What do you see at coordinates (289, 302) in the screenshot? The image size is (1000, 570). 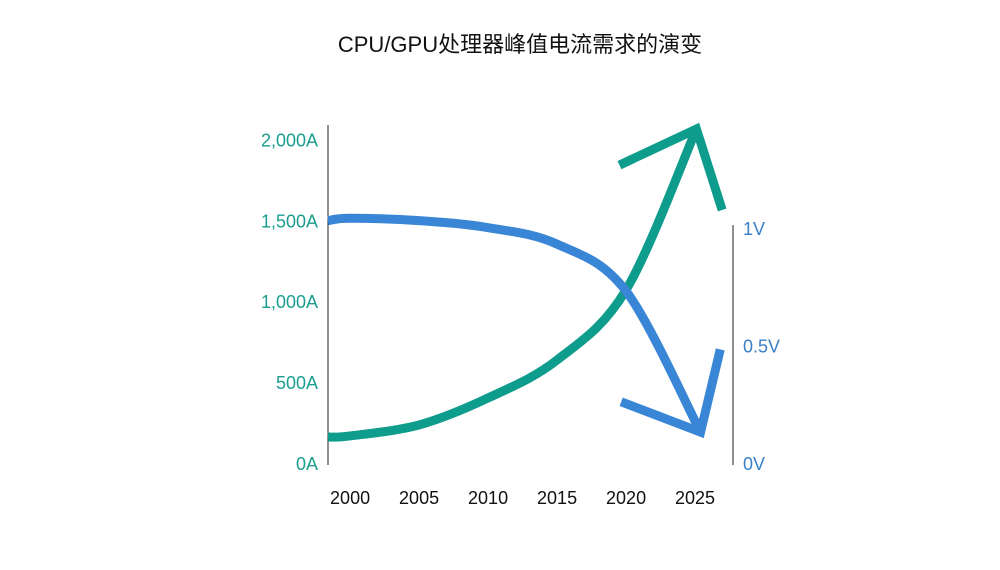 I see `y-tick-label: 1,000A` at bounding box center [289, 302].